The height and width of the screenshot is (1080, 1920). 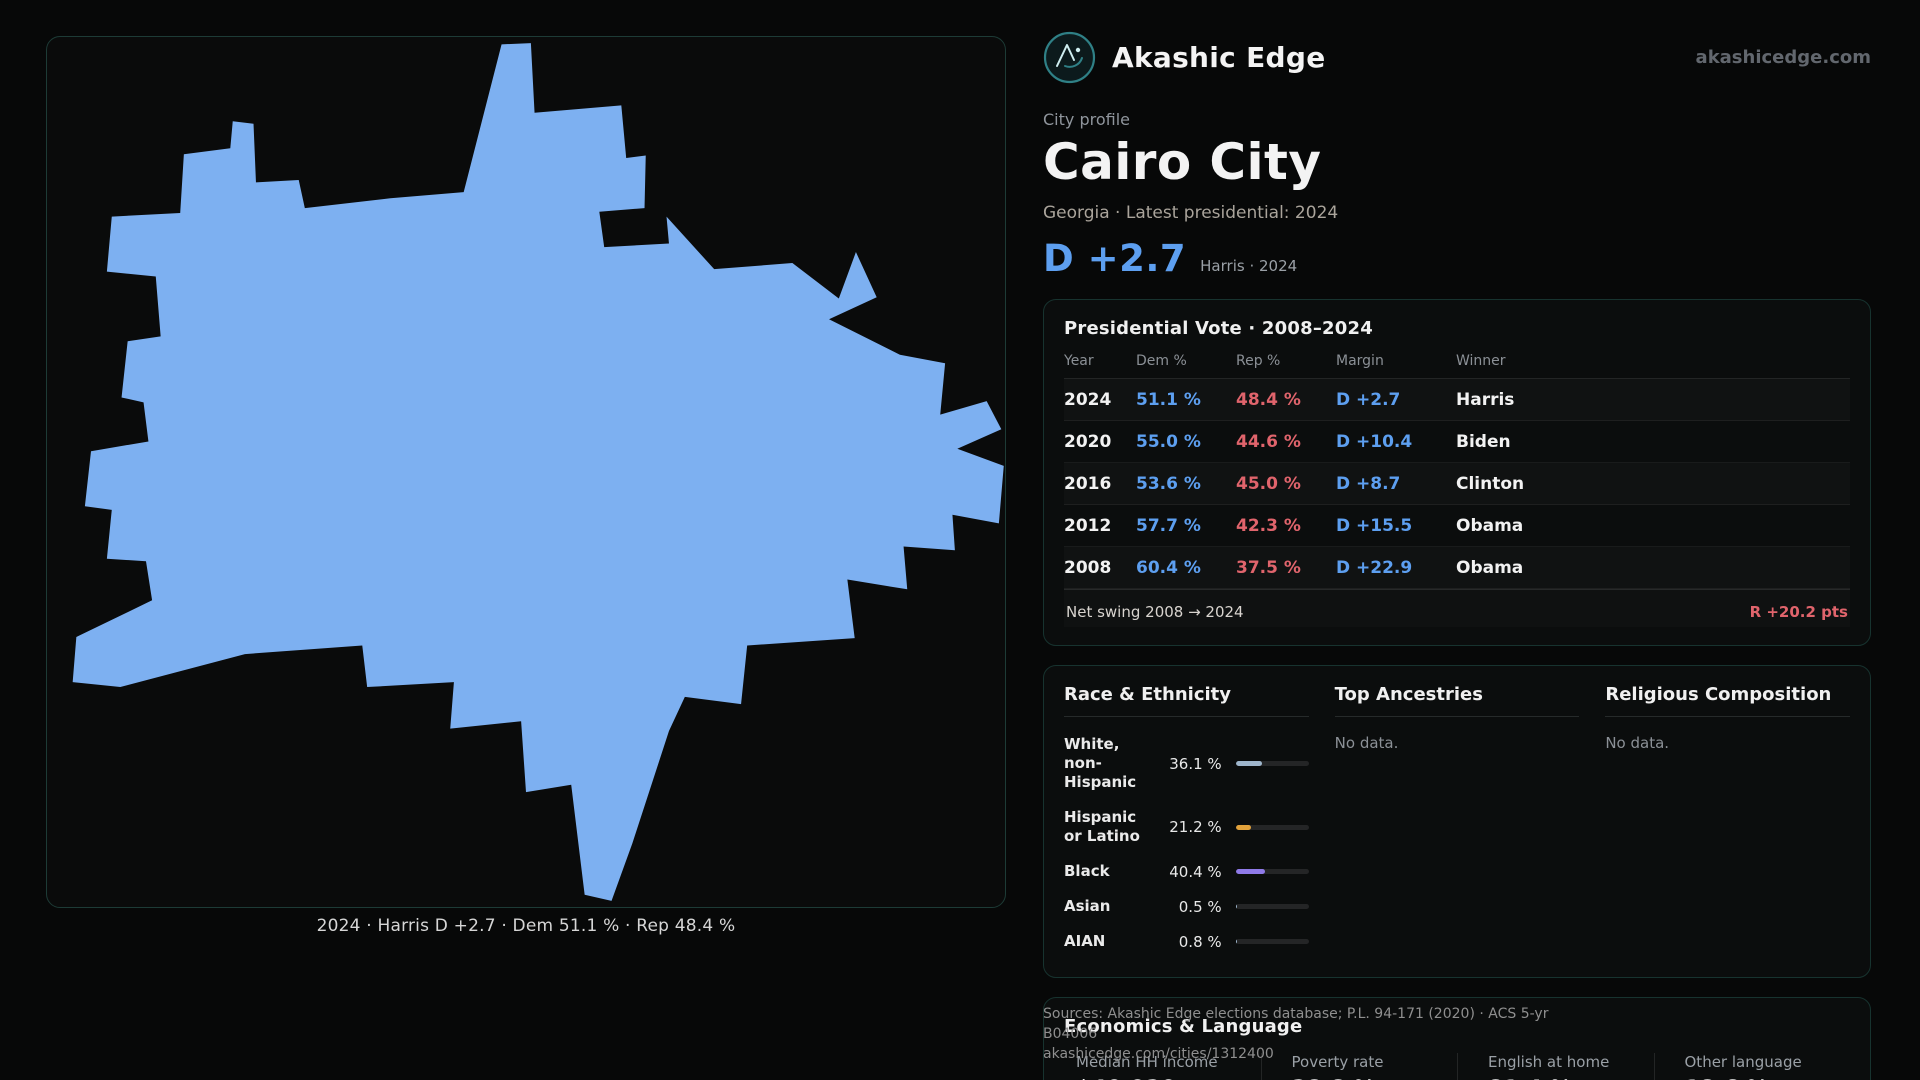 I want to click on cell-dem: 57.7 %, so click(x=1168, y=525).